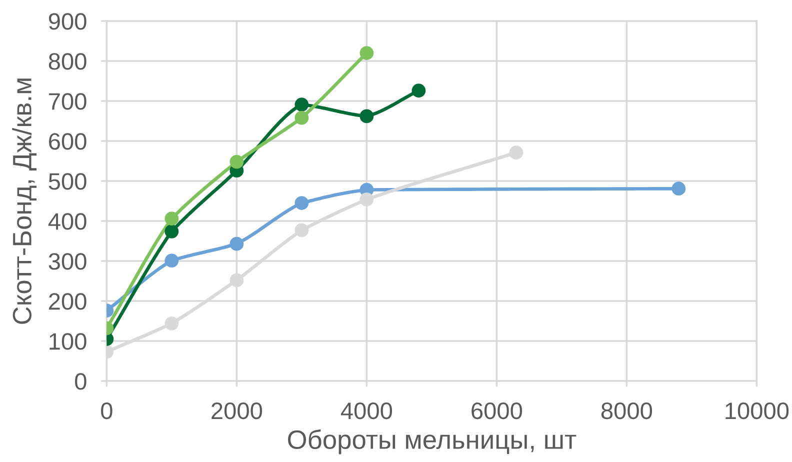  I want to click on x-tick-label: 0, so click(106, 411).